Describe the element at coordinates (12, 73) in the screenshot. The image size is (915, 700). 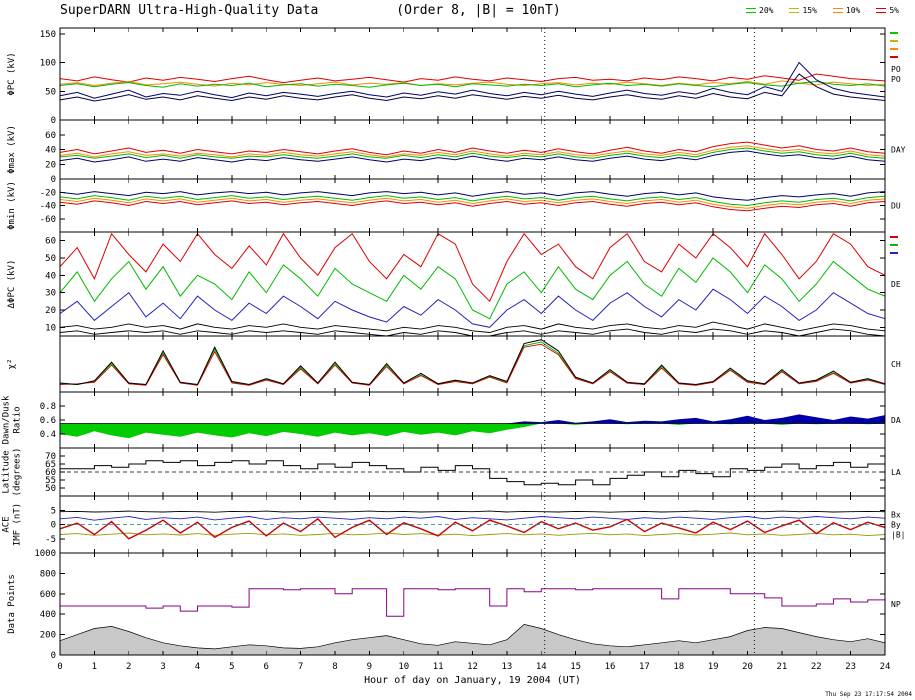
I see `y-axis-label: ΦPC (kV)` at that location.